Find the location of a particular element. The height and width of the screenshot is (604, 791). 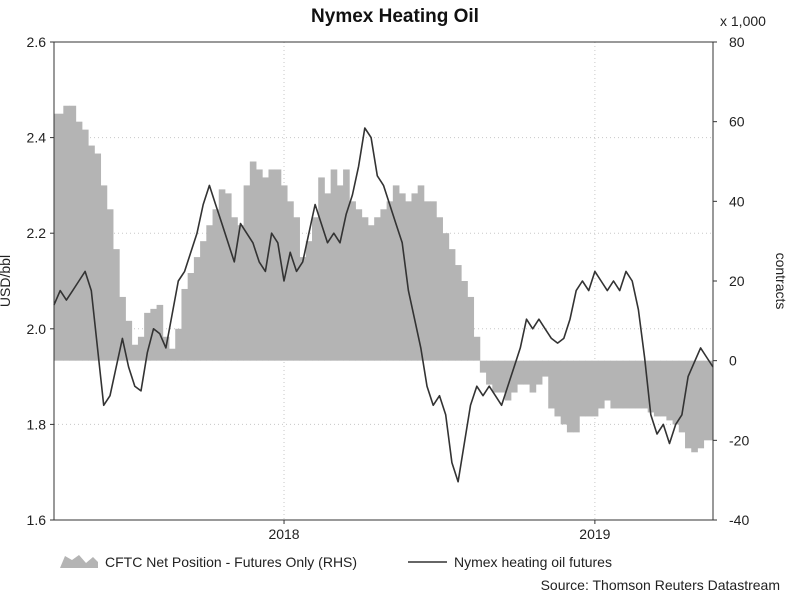

right-axis-ticks: -40 -20 0 20 40 60 80 is located at coordinates (731, 281).